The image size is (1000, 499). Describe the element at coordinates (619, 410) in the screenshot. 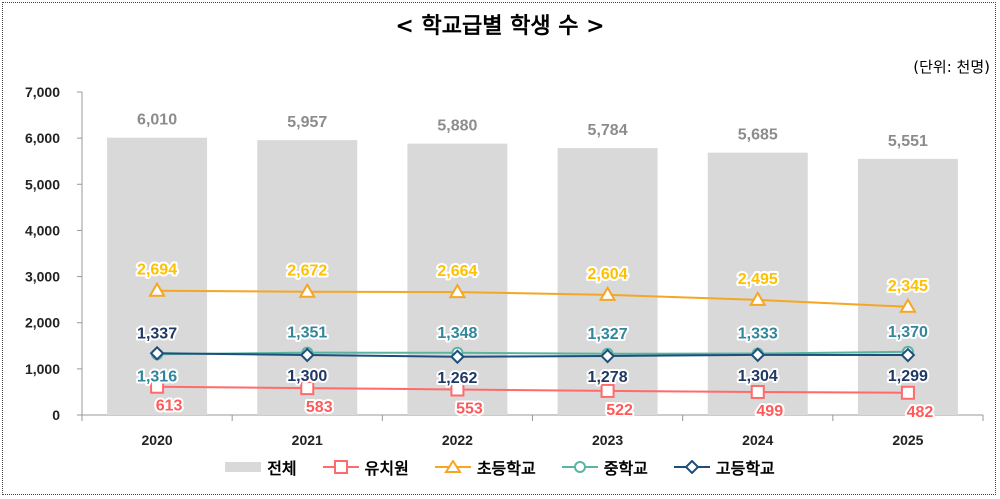

I see `data-label-kindergarten: 522` at that location.